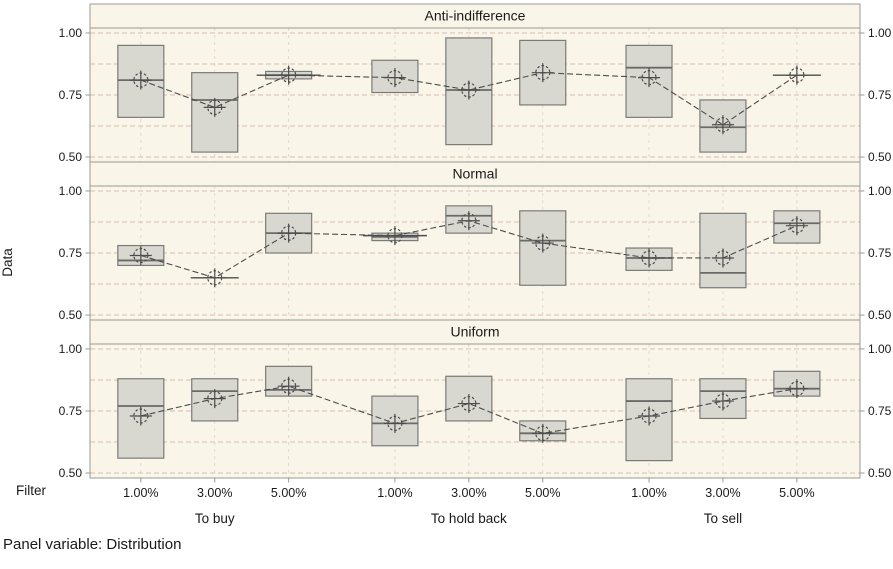 This screenshot has width=893, height=569. Describe the element at coordinates (7, 262) in the screenshot. I see `y-axis-title: Data` at that location.